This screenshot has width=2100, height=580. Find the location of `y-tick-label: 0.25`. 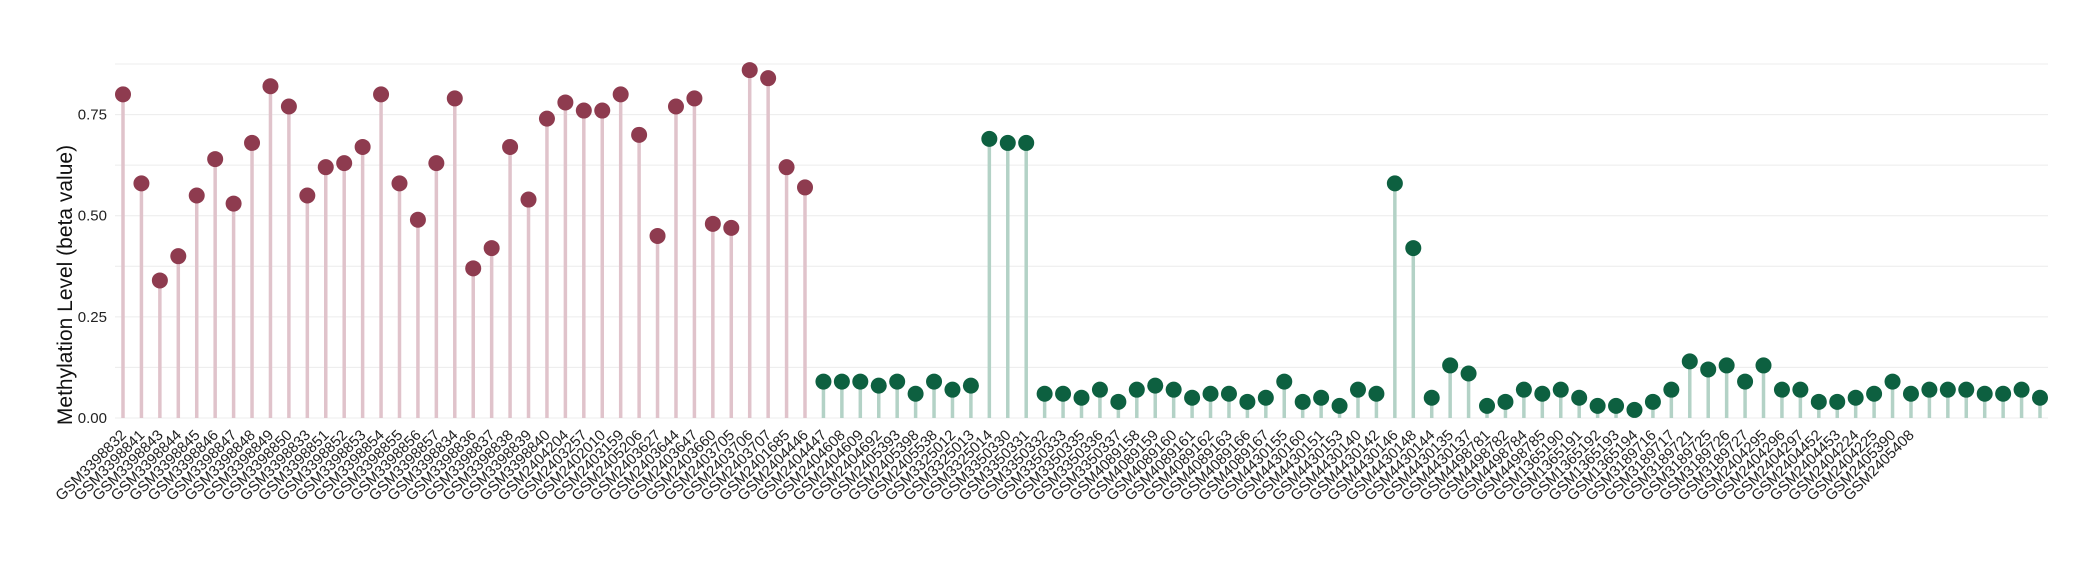

y-tick-label: 0.25 is located at coordinates (92, 317).